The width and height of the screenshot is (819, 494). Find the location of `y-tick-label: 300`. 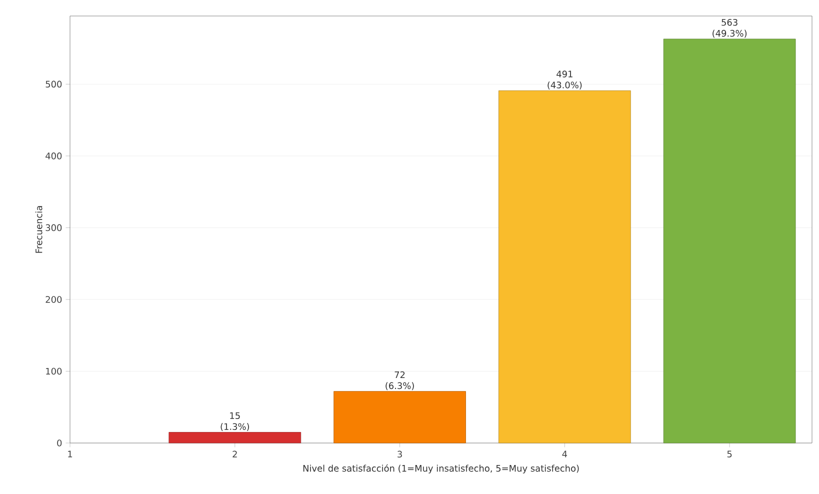

y-tick-label: 300 is located at coordinates (54, 228).